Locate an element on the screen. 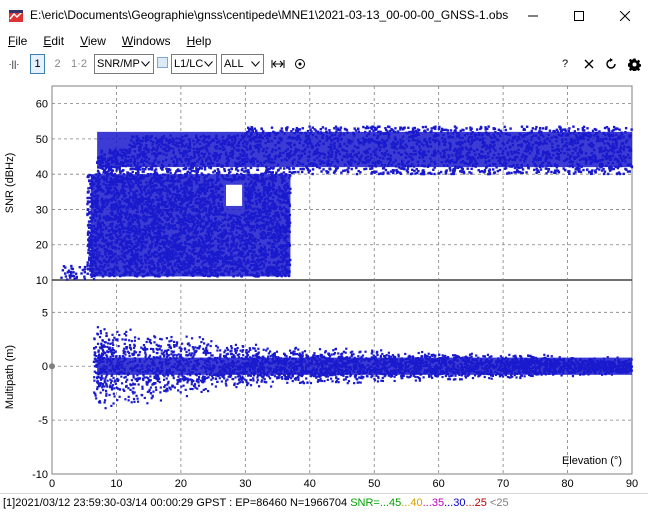 The height and width of the screenshot is (513, 648). satellite-select: ALL is located at coordinates (242, 64).